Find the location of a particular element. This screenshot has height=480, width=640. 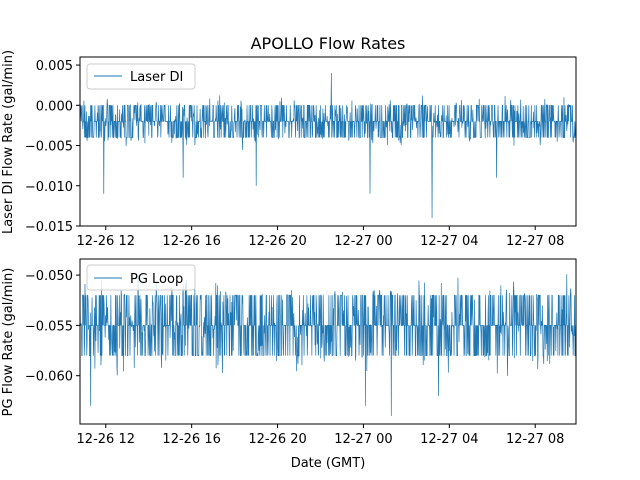

y-tick-label: −0.050 is located at coordinates (49, 276).